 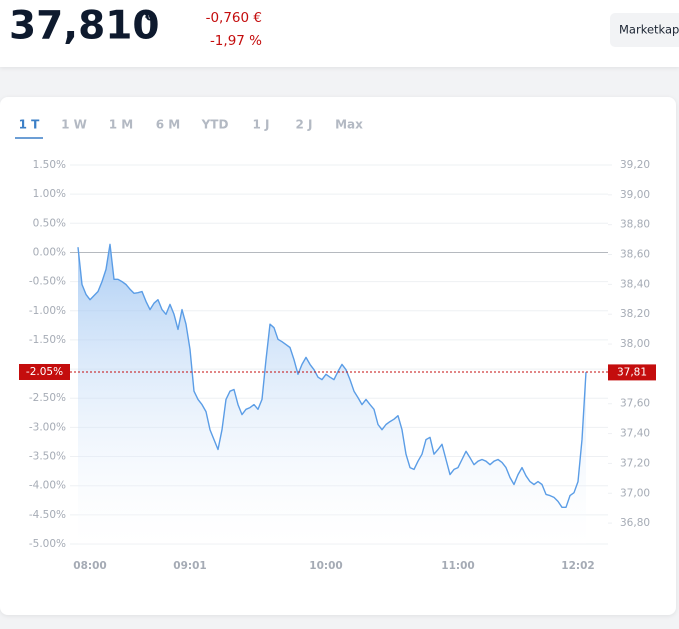 I want to click on y2-tick-label: 38,80, so click(x=635, y=225).